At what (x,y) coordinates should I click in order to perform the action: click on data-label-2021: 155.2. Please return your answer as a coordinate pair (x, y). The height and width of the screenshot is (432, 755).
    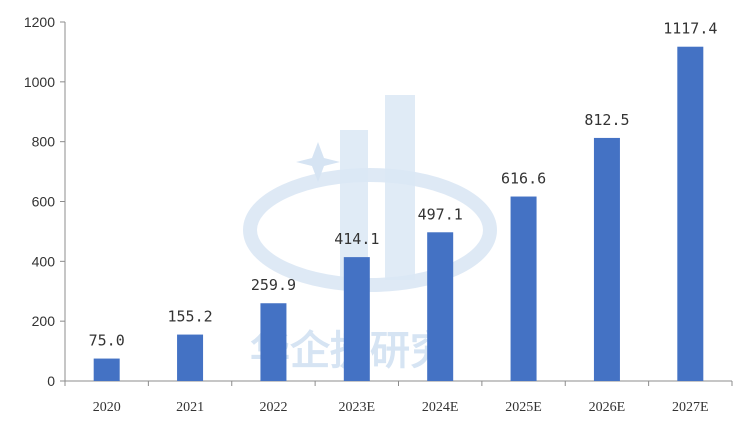
    Looking at the image, I should click on (189, 317).